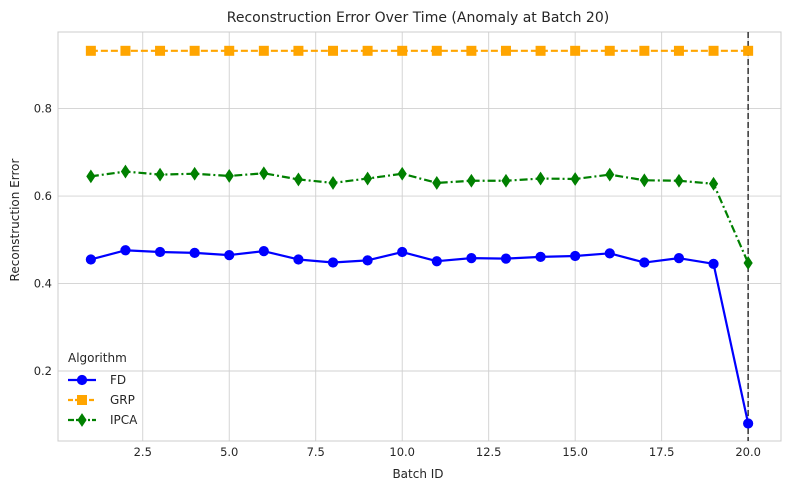  Describe the element at coordinates (229, 452) in the screenshot. I see `x-tick-label: 5.0` at that location.